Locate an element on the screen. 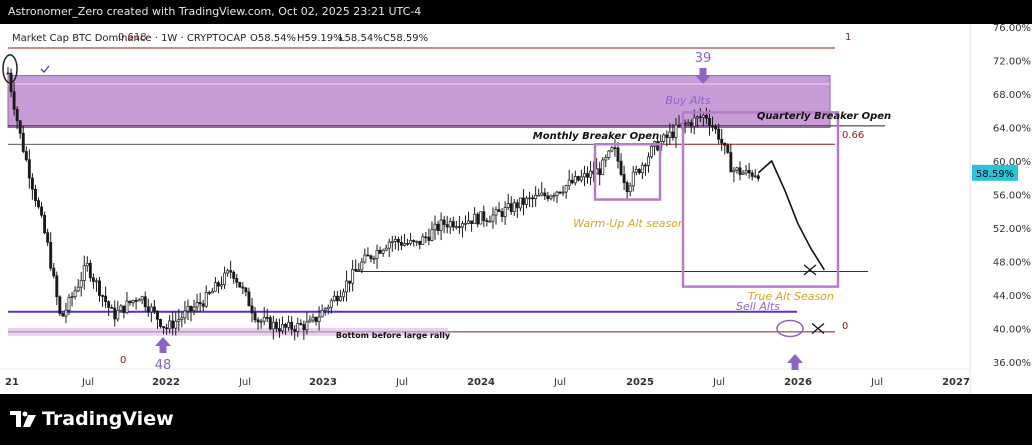 The image size is (1032, 445). brand-name: TradingView is located at coordinates (108, 419).